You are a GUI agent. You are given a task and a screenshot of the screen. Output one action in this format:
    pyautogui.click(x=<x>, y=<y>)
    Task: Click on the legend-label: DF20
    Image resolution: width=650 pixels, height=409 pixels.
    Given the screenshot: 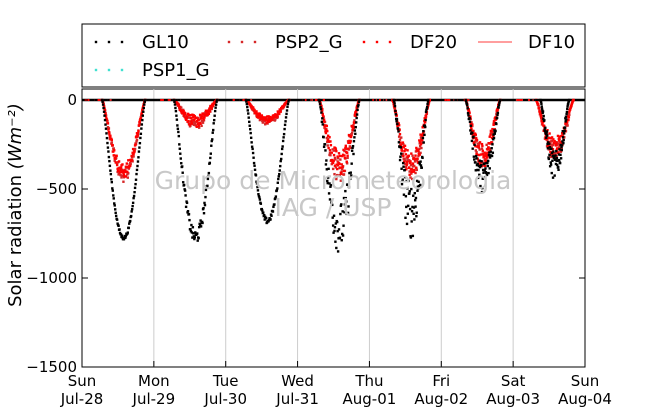 What is the action you would take?
    pyautogui.click(x=433, y=42)
    